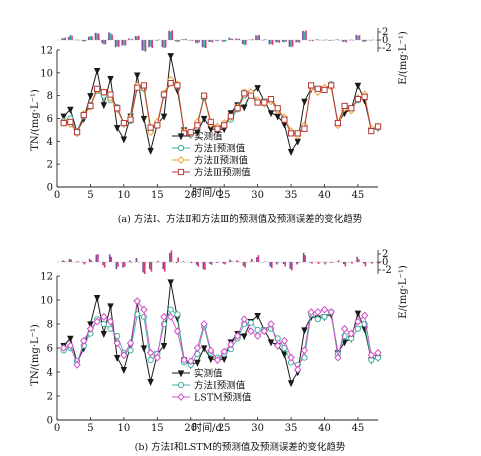  What do you see at coordinates (207, 192) in the screenshot?
I see `xlabel-a: 时间/d` at bounding box center [207, 192].